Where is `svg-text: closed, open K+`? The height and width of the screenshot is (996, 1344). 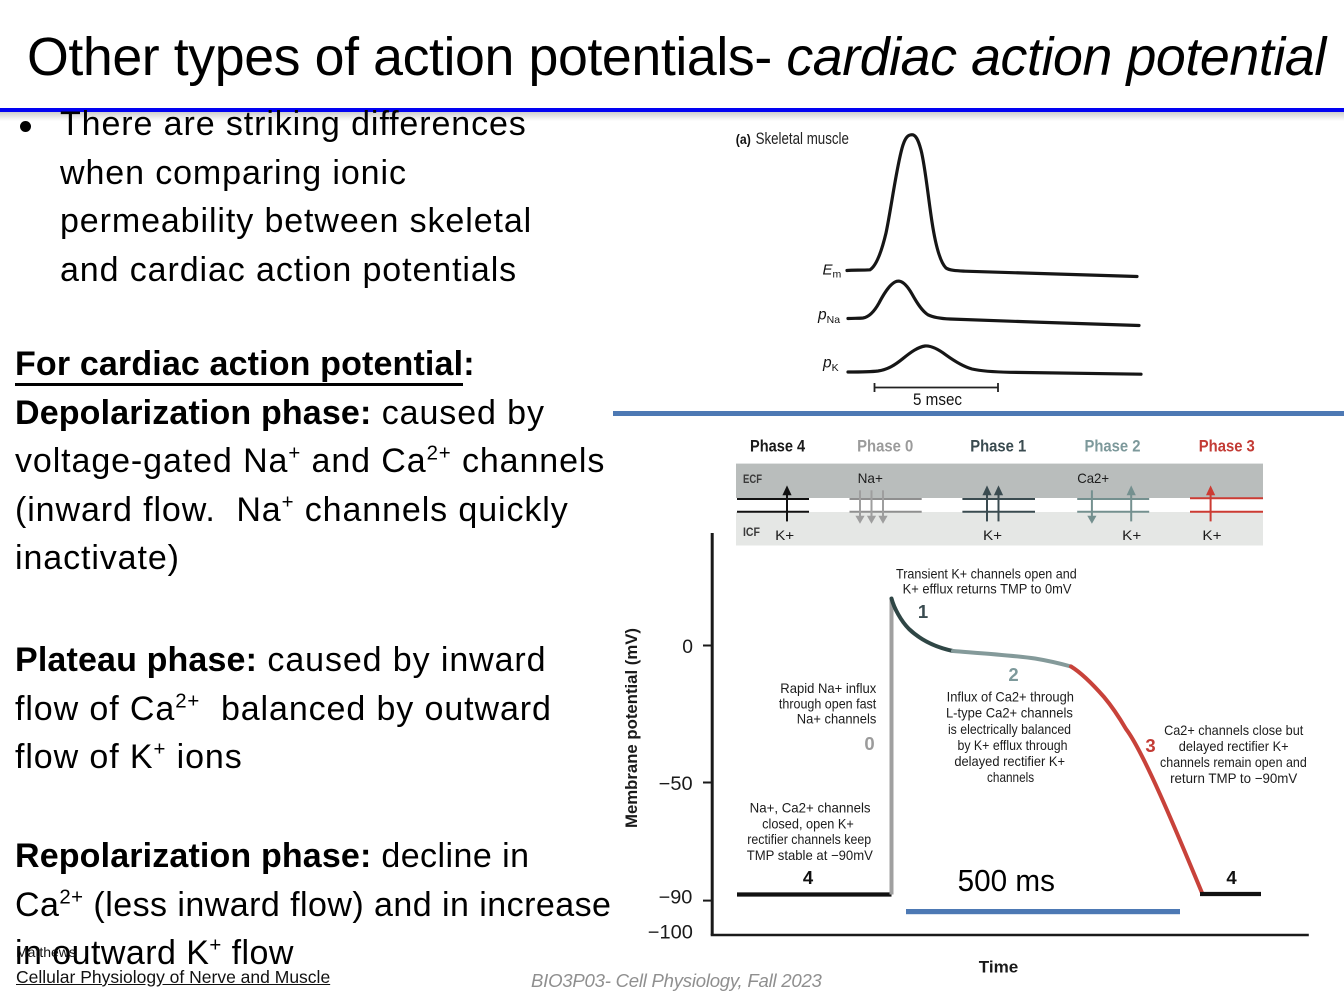 svg-text: closed, open K+ is located at coordinates (808, 823).